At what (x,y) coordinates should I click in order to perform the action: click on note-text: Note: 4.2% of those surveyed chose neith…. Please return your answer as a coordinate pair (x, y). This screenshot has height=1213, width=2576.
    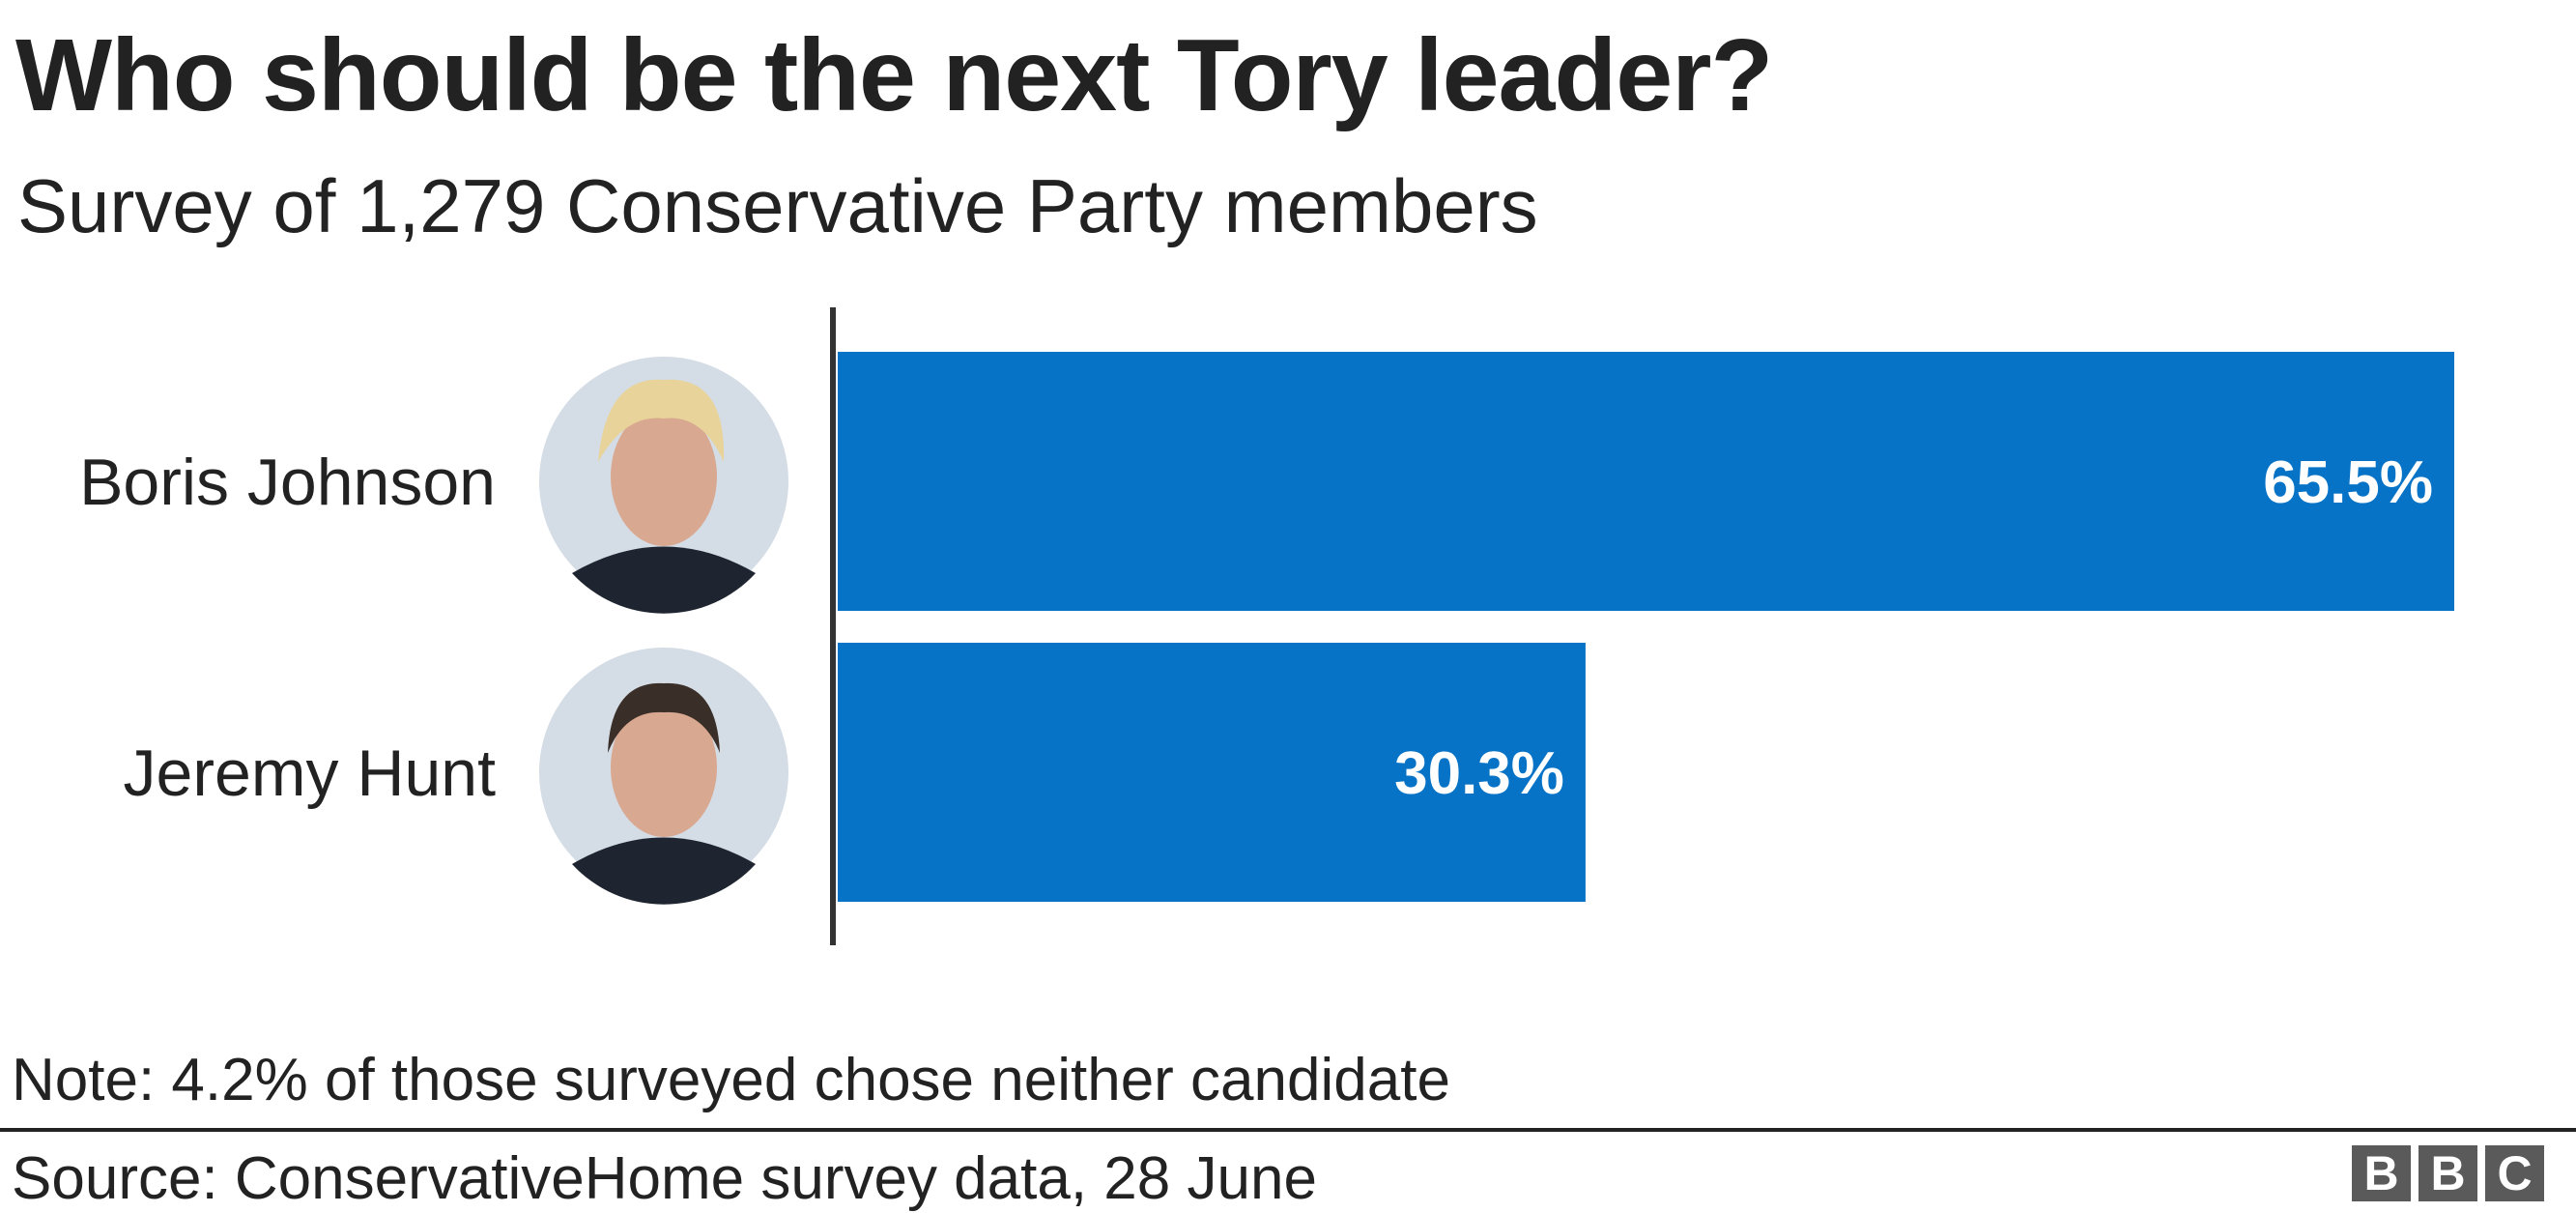
    Looking at the image, I should click on (731, 1080).